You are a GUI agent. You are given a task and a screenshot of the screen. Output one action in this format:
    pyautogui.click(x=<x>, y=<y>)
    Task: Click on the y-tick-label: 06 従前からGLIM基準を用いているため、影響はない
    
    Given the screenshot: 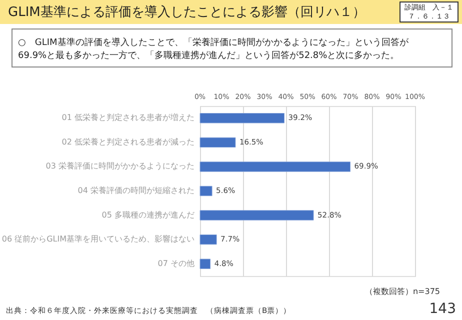 What is the action you would take?
    pyautogui.click(x=98, y=239)
    